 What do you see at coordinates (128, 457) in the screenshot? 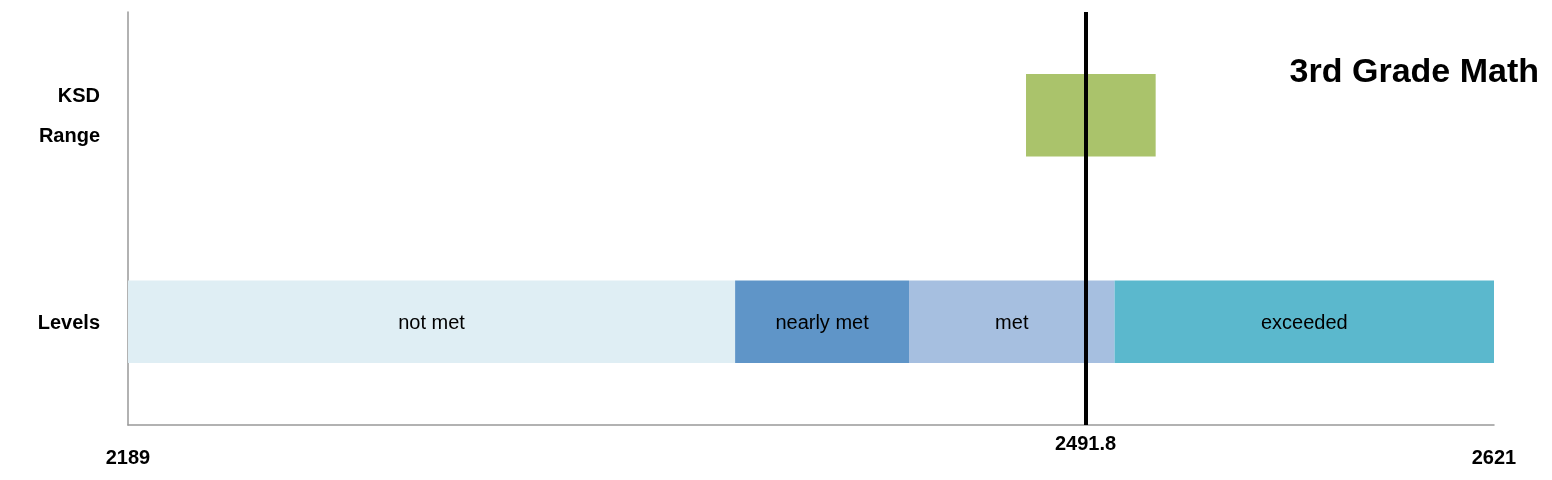
I see `x-tick-label: 2189` at bounding box center [128, 457].